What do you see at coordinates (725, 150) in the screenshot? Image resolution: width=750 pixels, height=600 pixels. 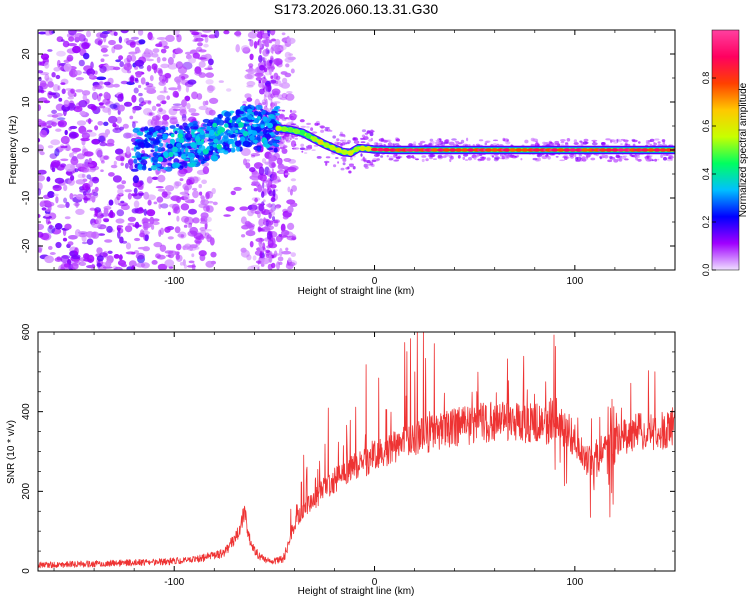 I see `colorbar-frame` at bounding box center [725, 150].